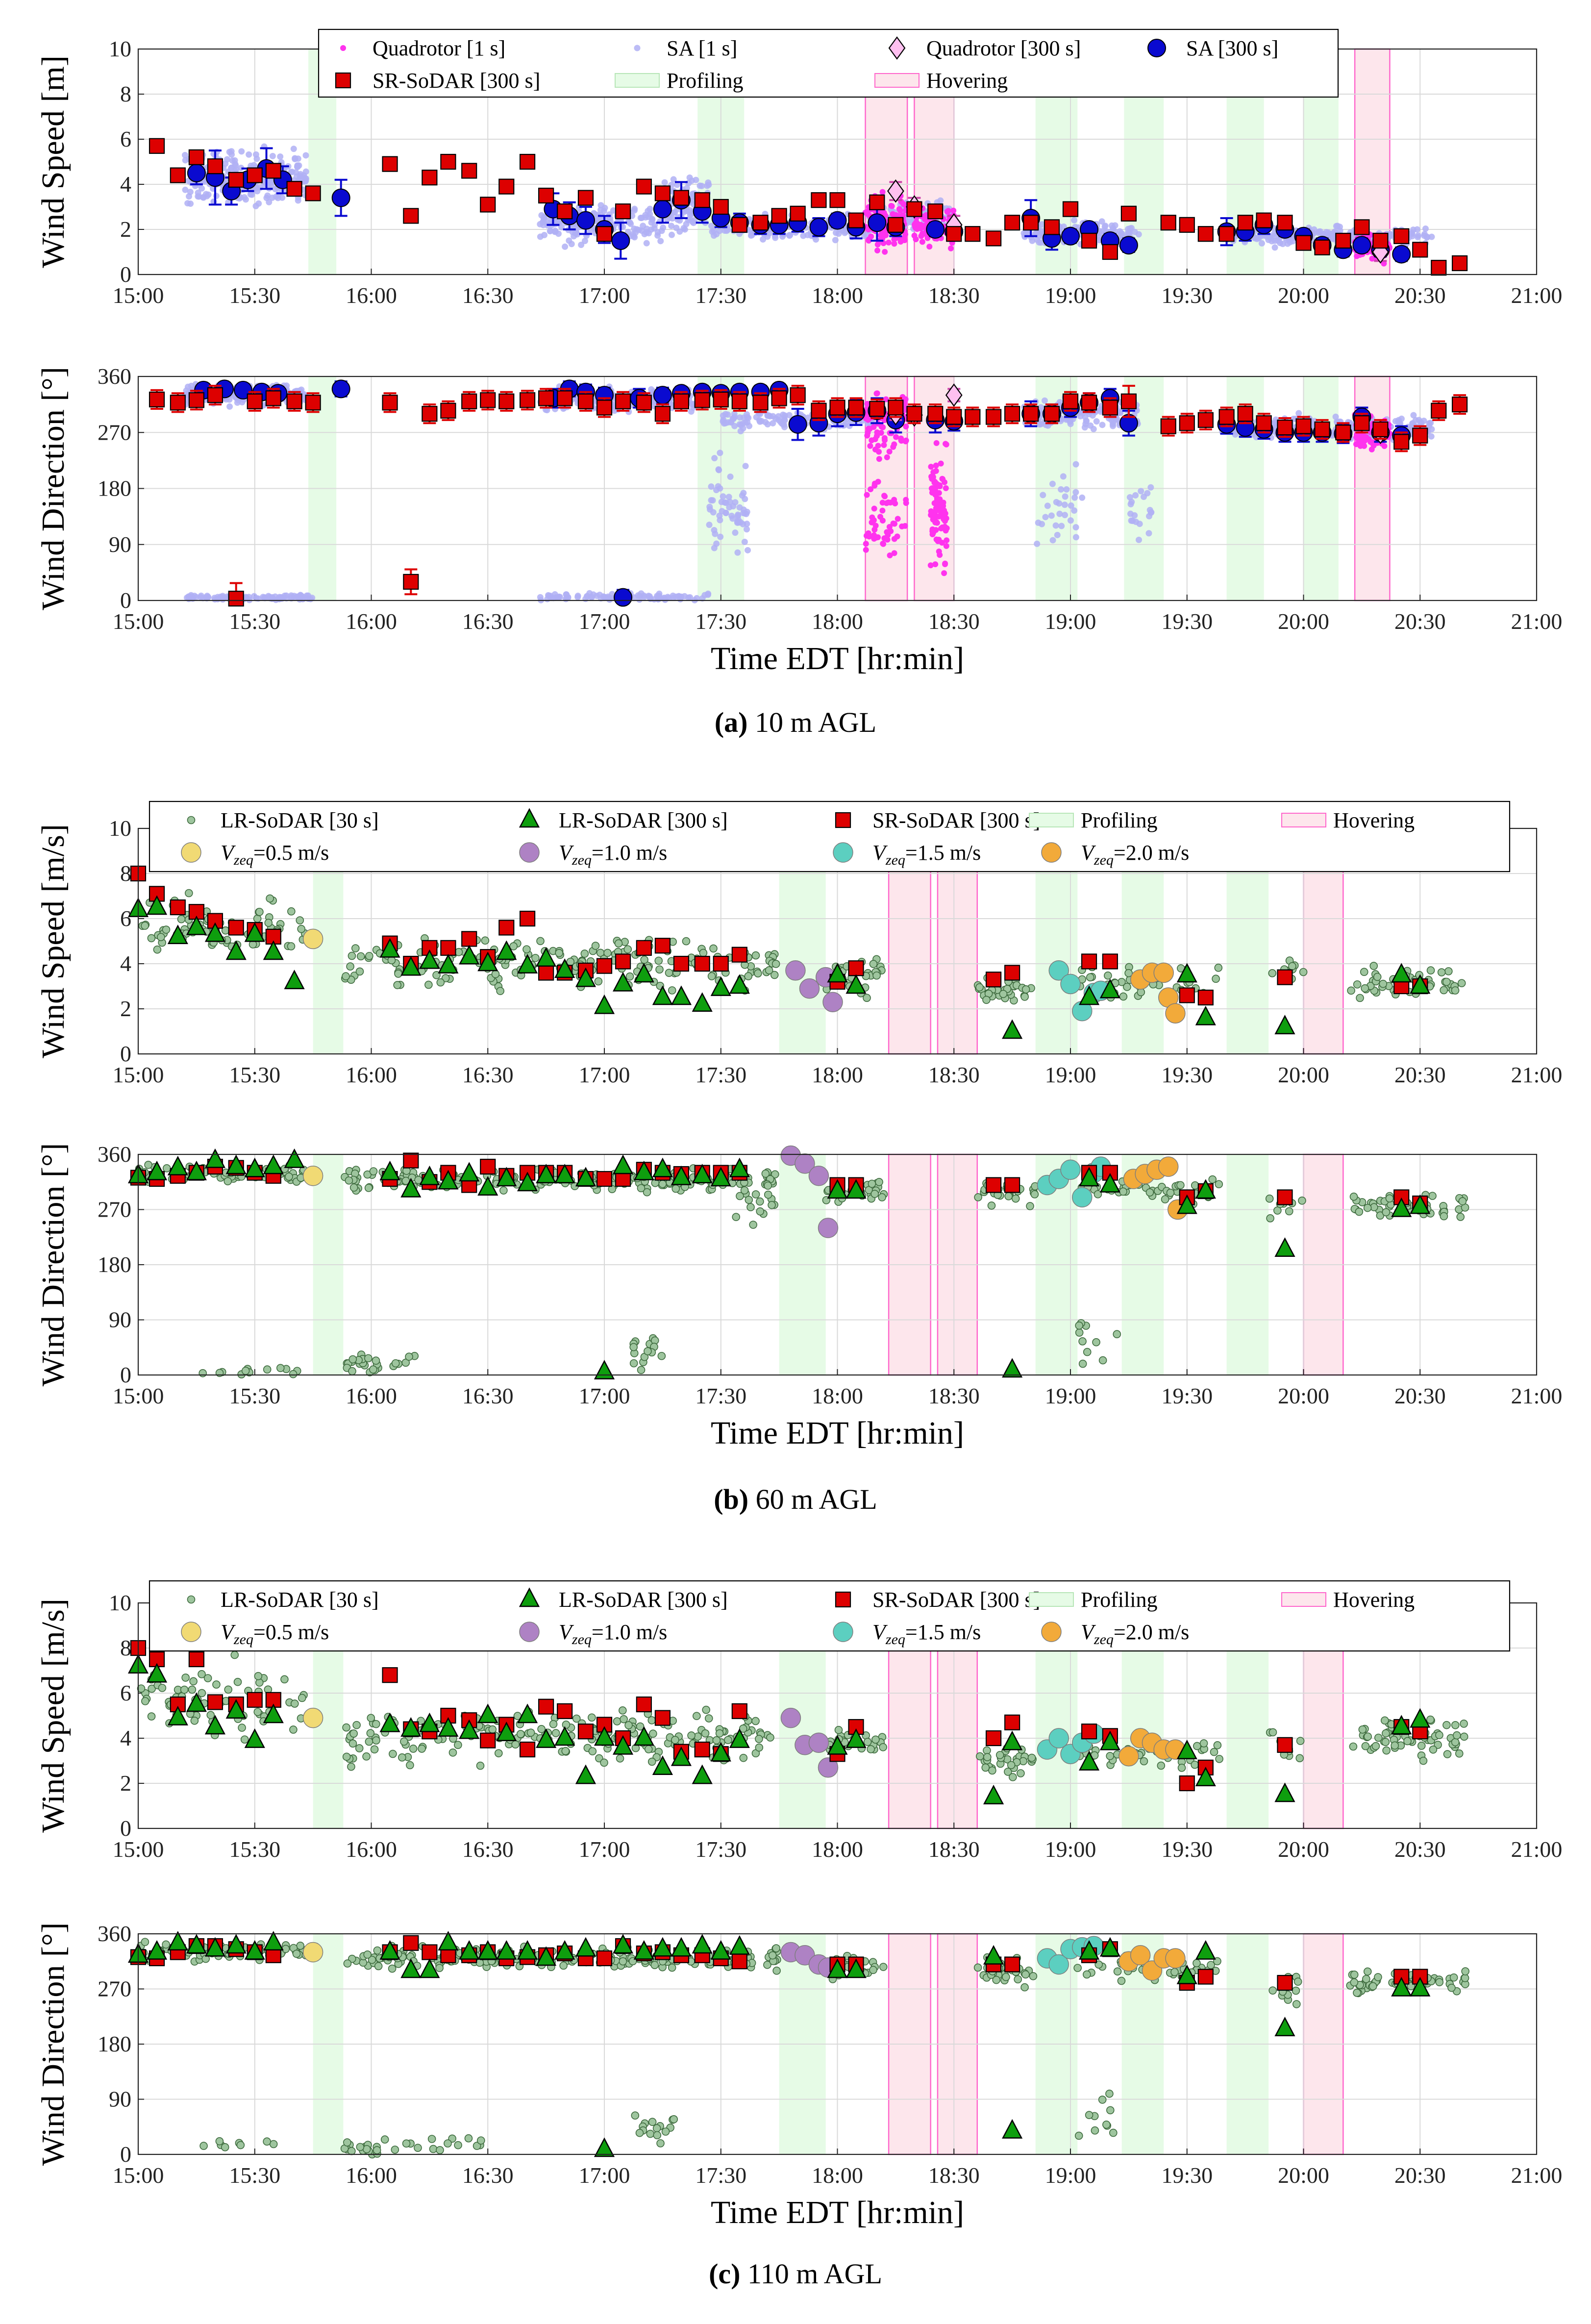 The image size is (1591, 2324). Describe the element at coordinates (139, 295) in the screenshot. I see `x-tick-label: 15:00` at that location.